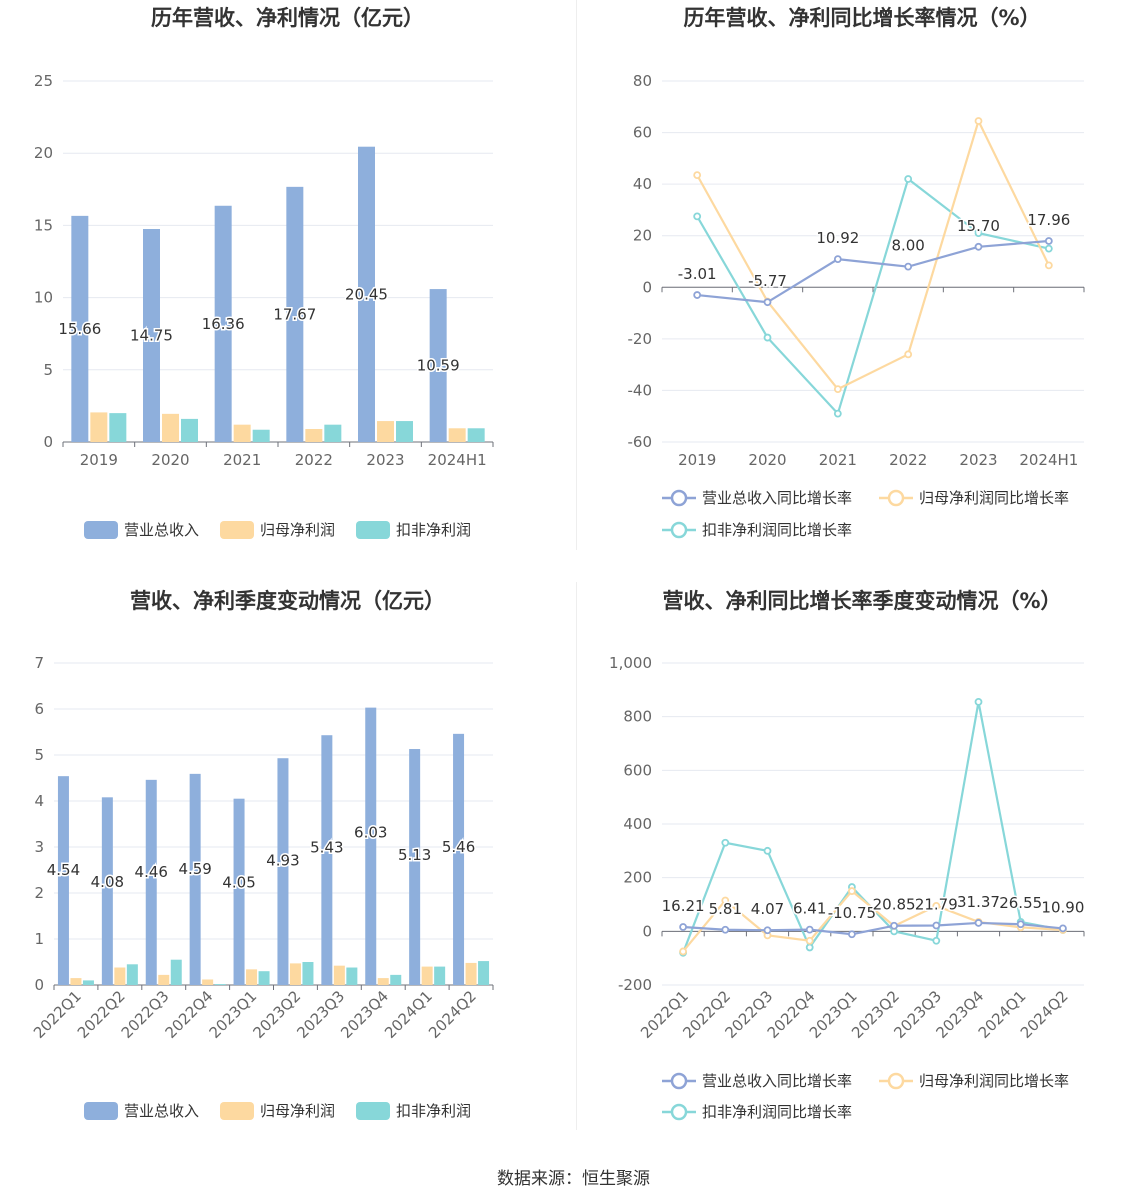  Describe the element at coordinates (63, 870) in the screenshot. I see `data-label: 4.54` at that location.